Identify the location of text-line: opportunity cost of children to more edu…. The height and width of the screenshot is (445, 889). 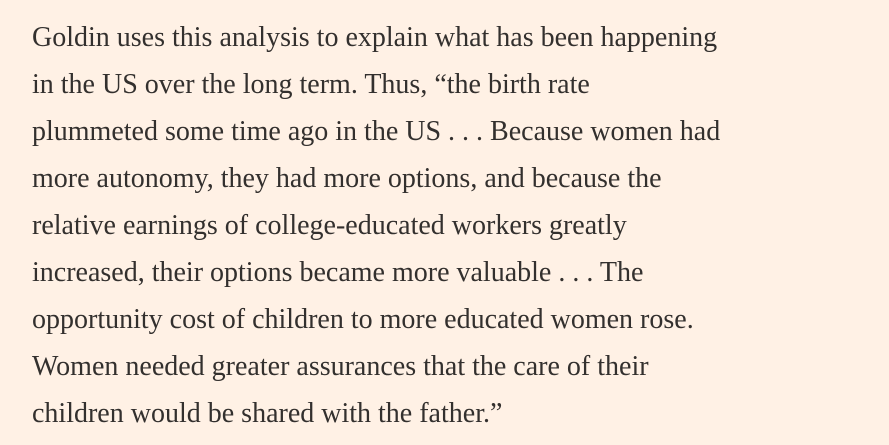
(363, 319).